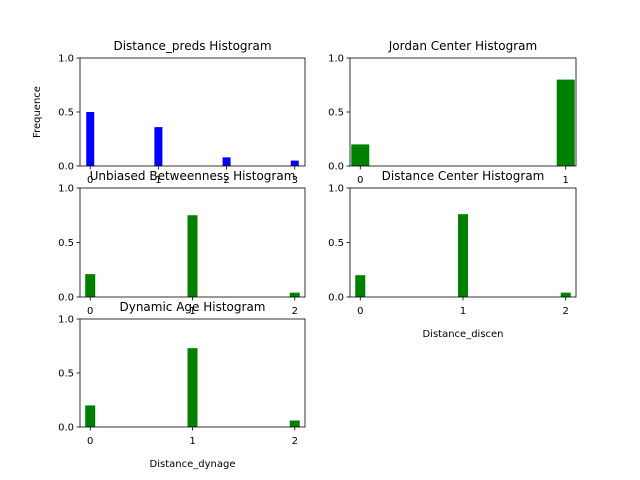 The height and width of the screenshot is (480, 640). What do you see at coordinates (463, 176) in the screenshot?
I see `subplot-title: Distance Center Histogram` at bounding box center [463, 176].